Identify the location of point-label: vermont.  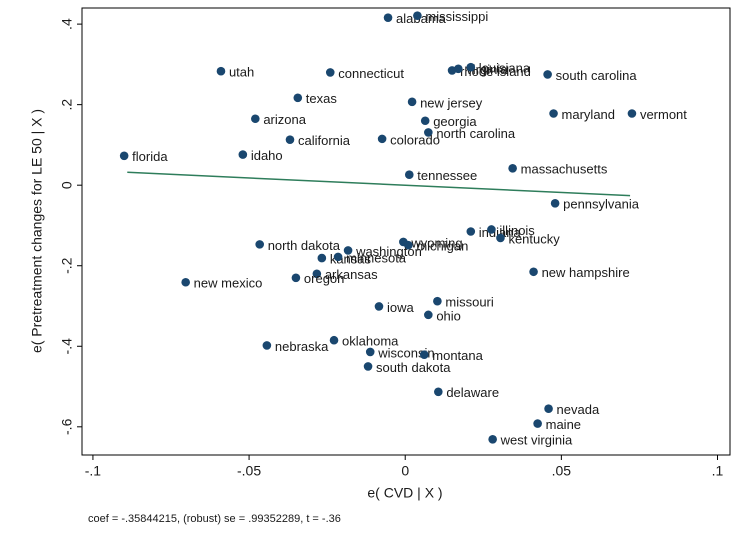
(663, 114).